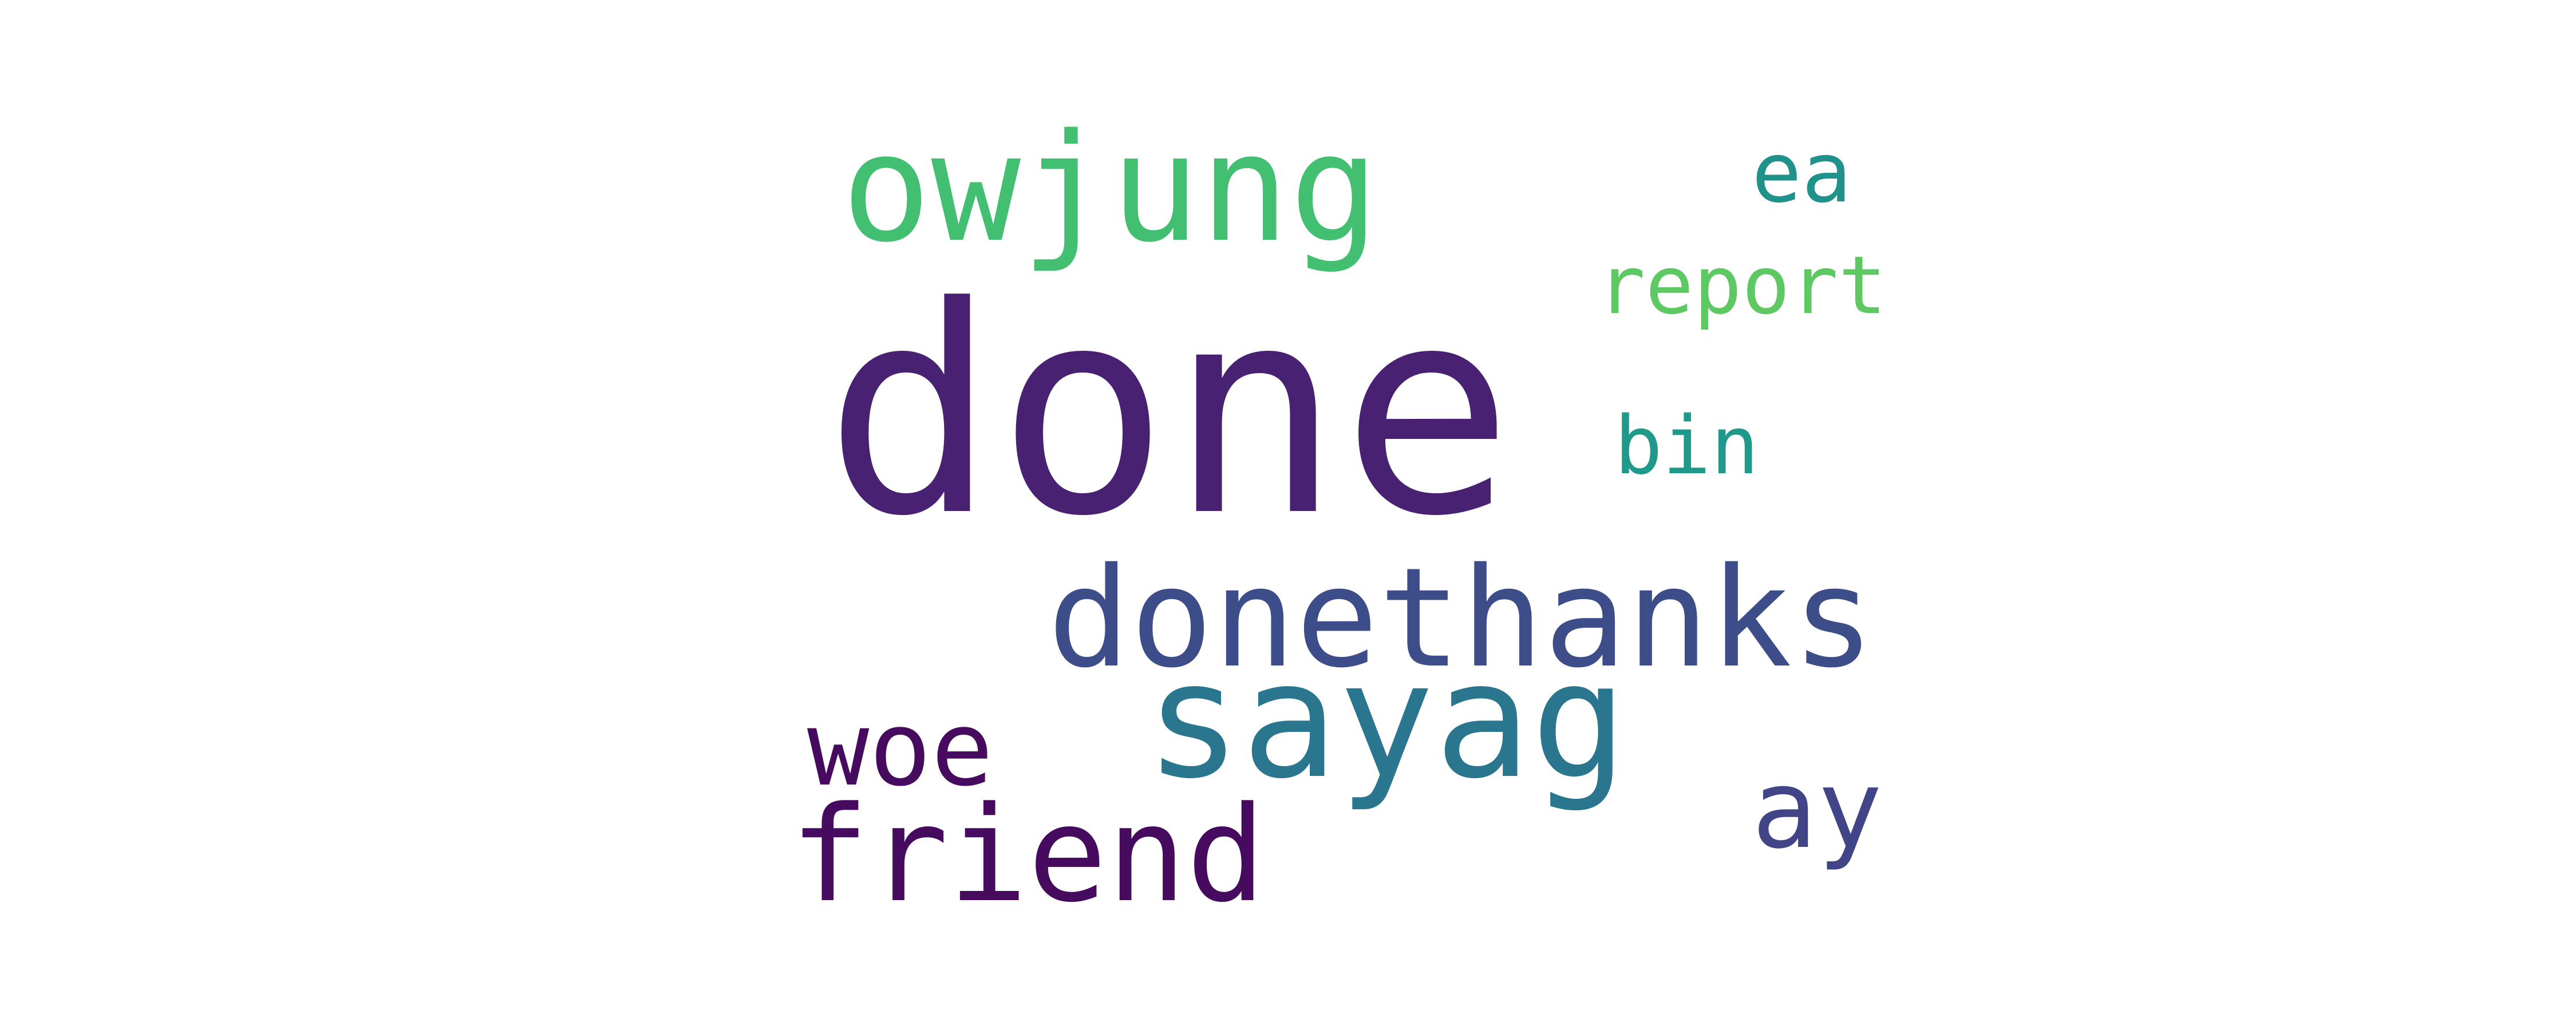 The height and width of the screenshot is (1030, 2576). I want to click on word-ay: ay, so click(1817, 809).